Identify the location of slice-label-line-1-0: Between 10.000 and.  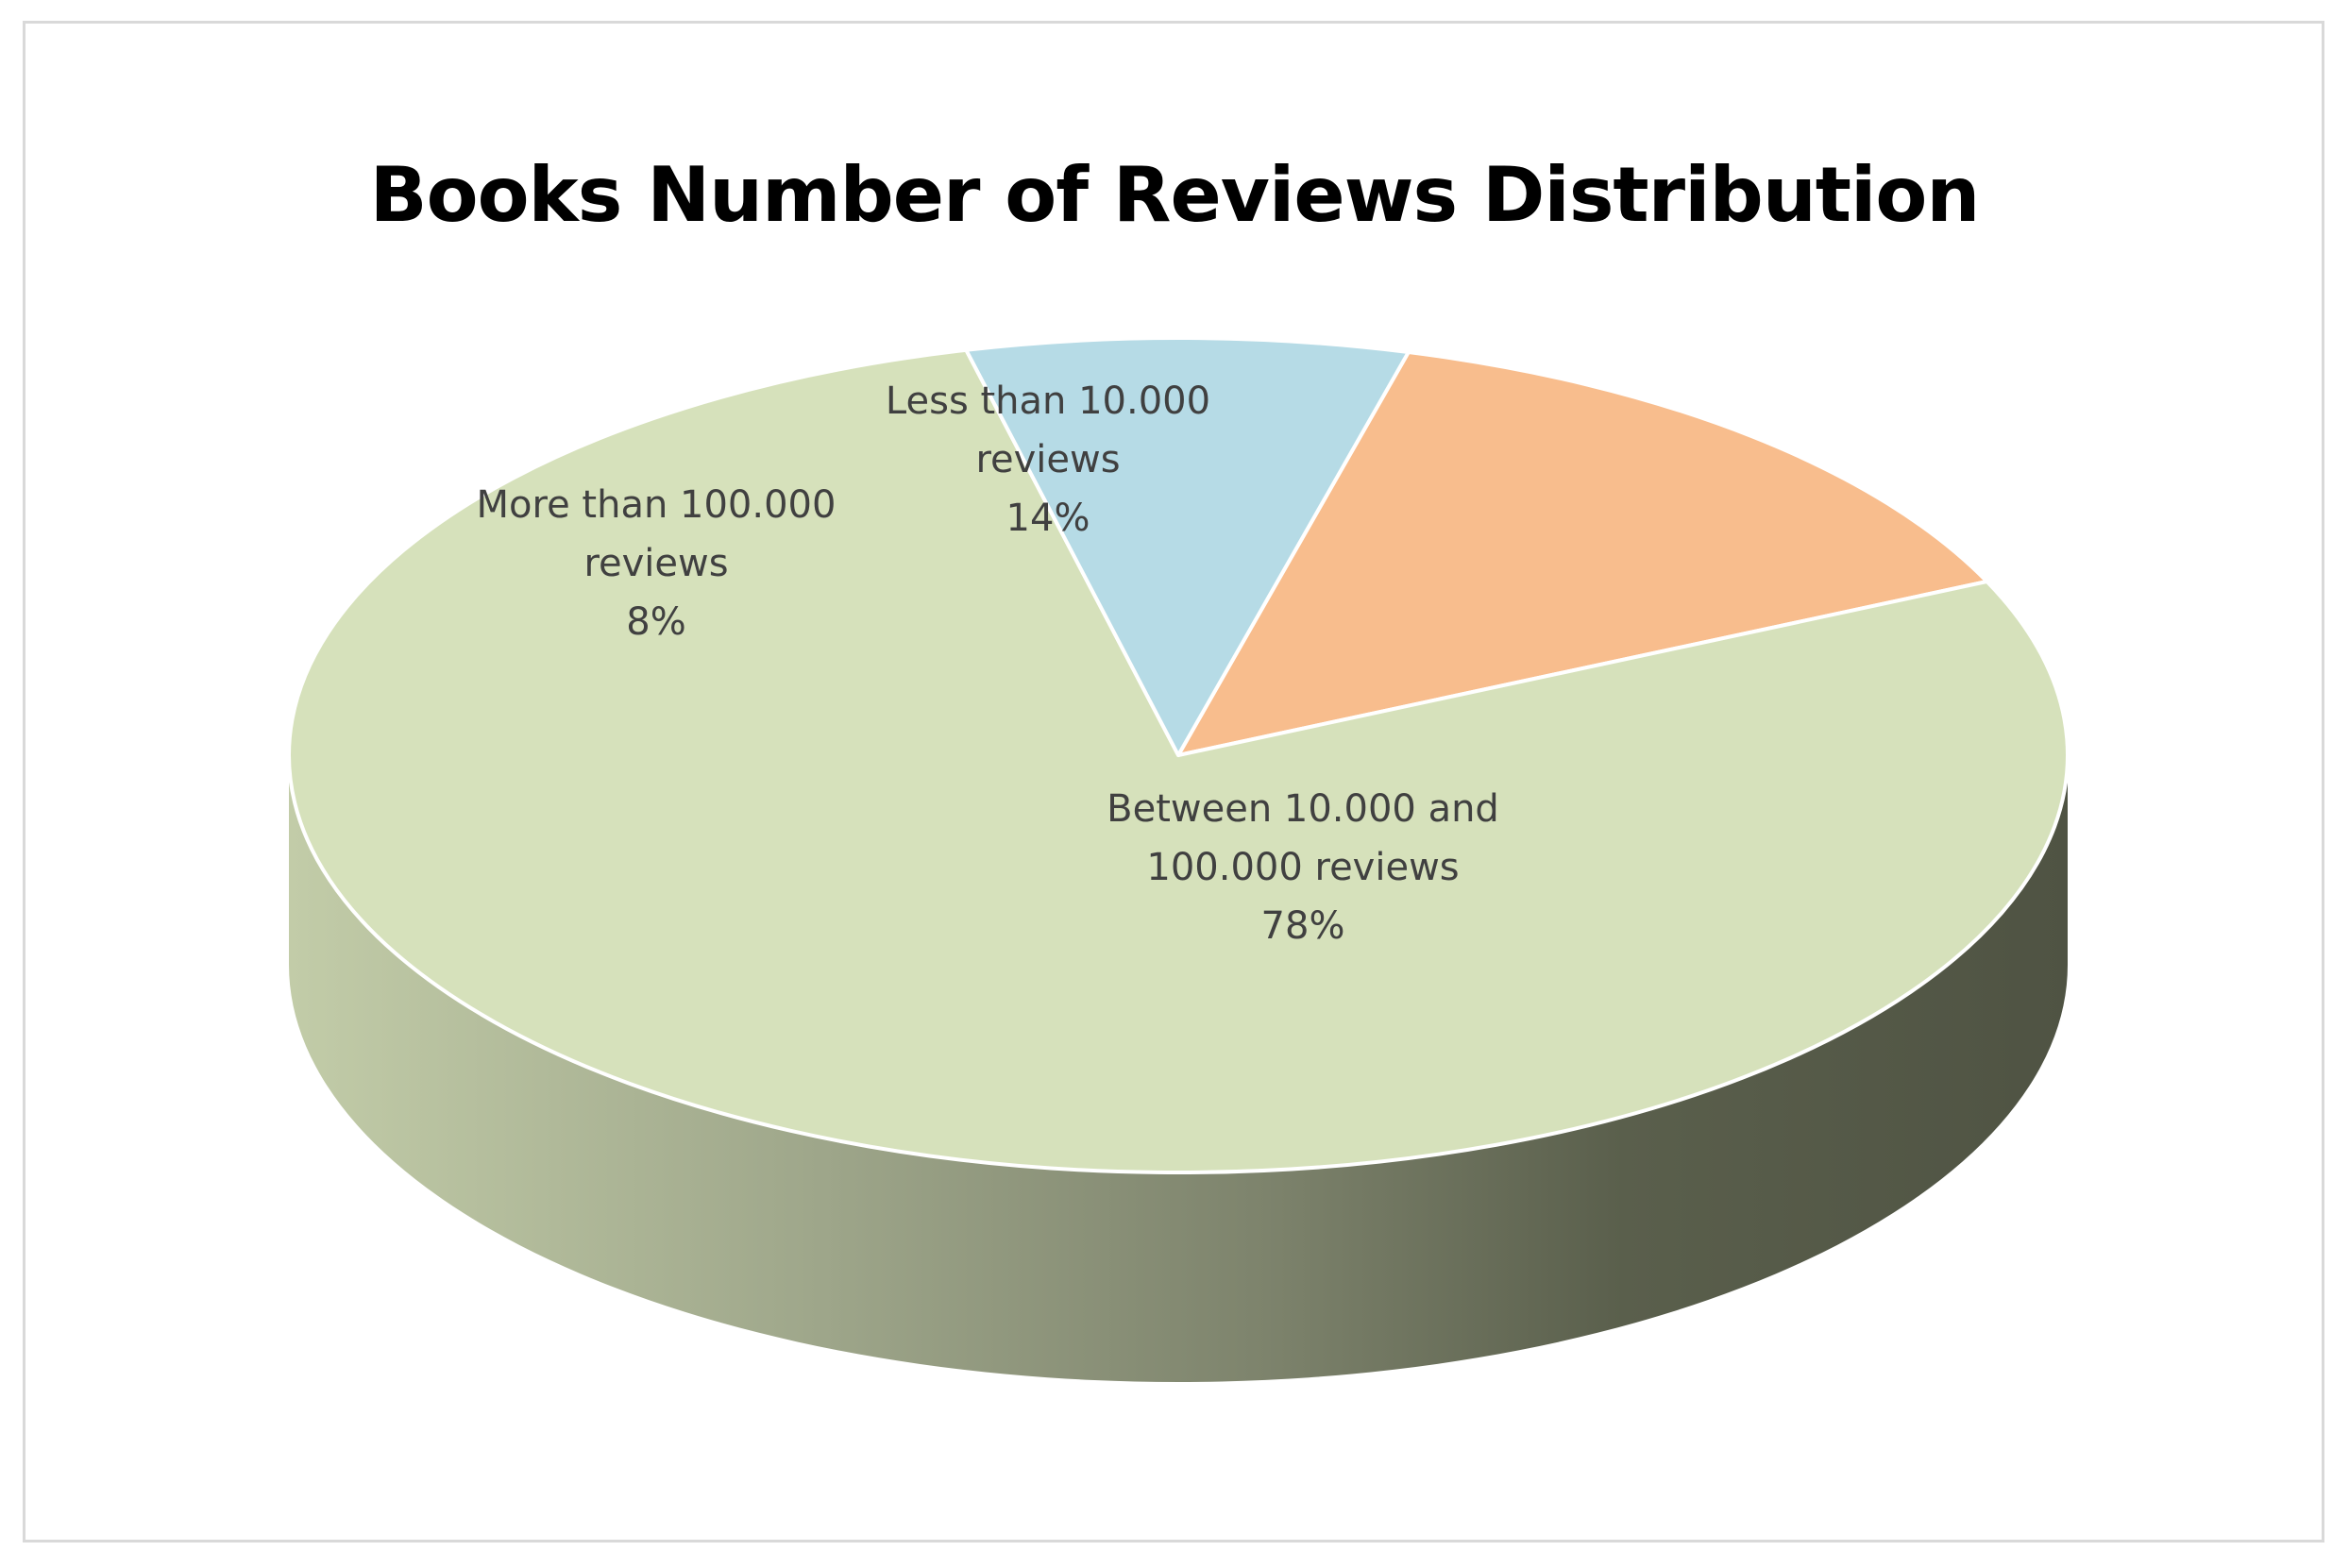
(1303, 809).